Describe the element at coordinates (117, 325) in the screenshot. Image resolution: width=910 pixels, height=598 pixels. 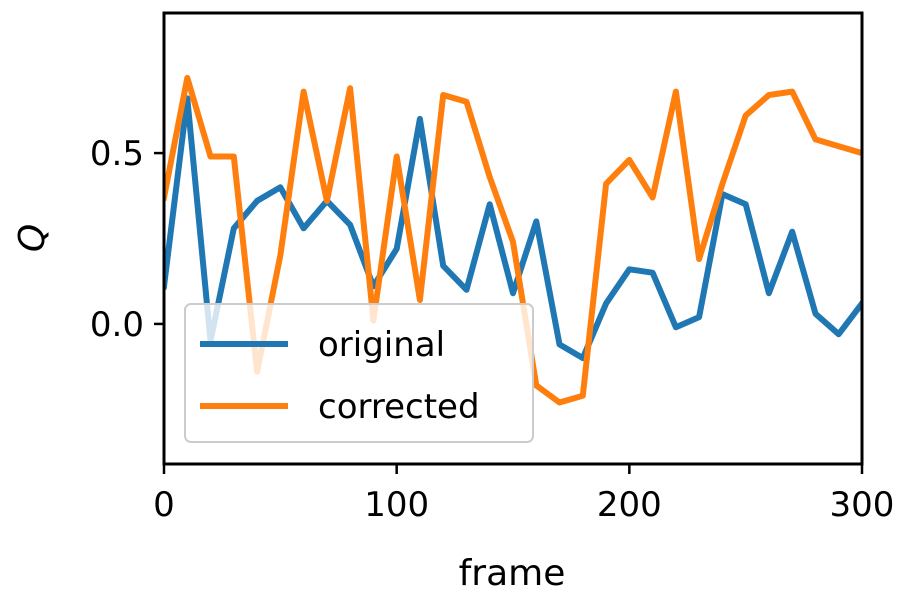
I see `y-tick-label: 0.0` at that location.